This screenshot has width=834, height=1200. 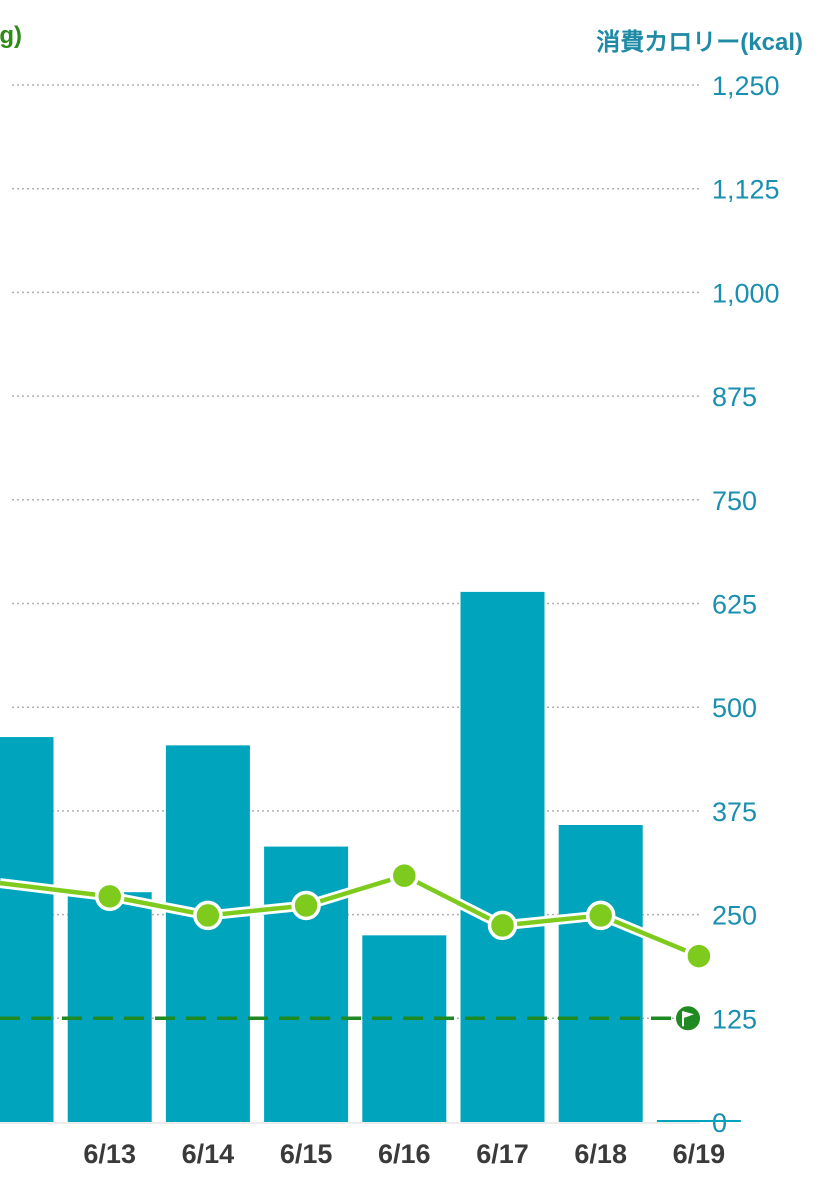 What do you see at coordinates (734, 501) in the screenshot?
I see `y-tick-label: 750` at bounding box center [734, 501].